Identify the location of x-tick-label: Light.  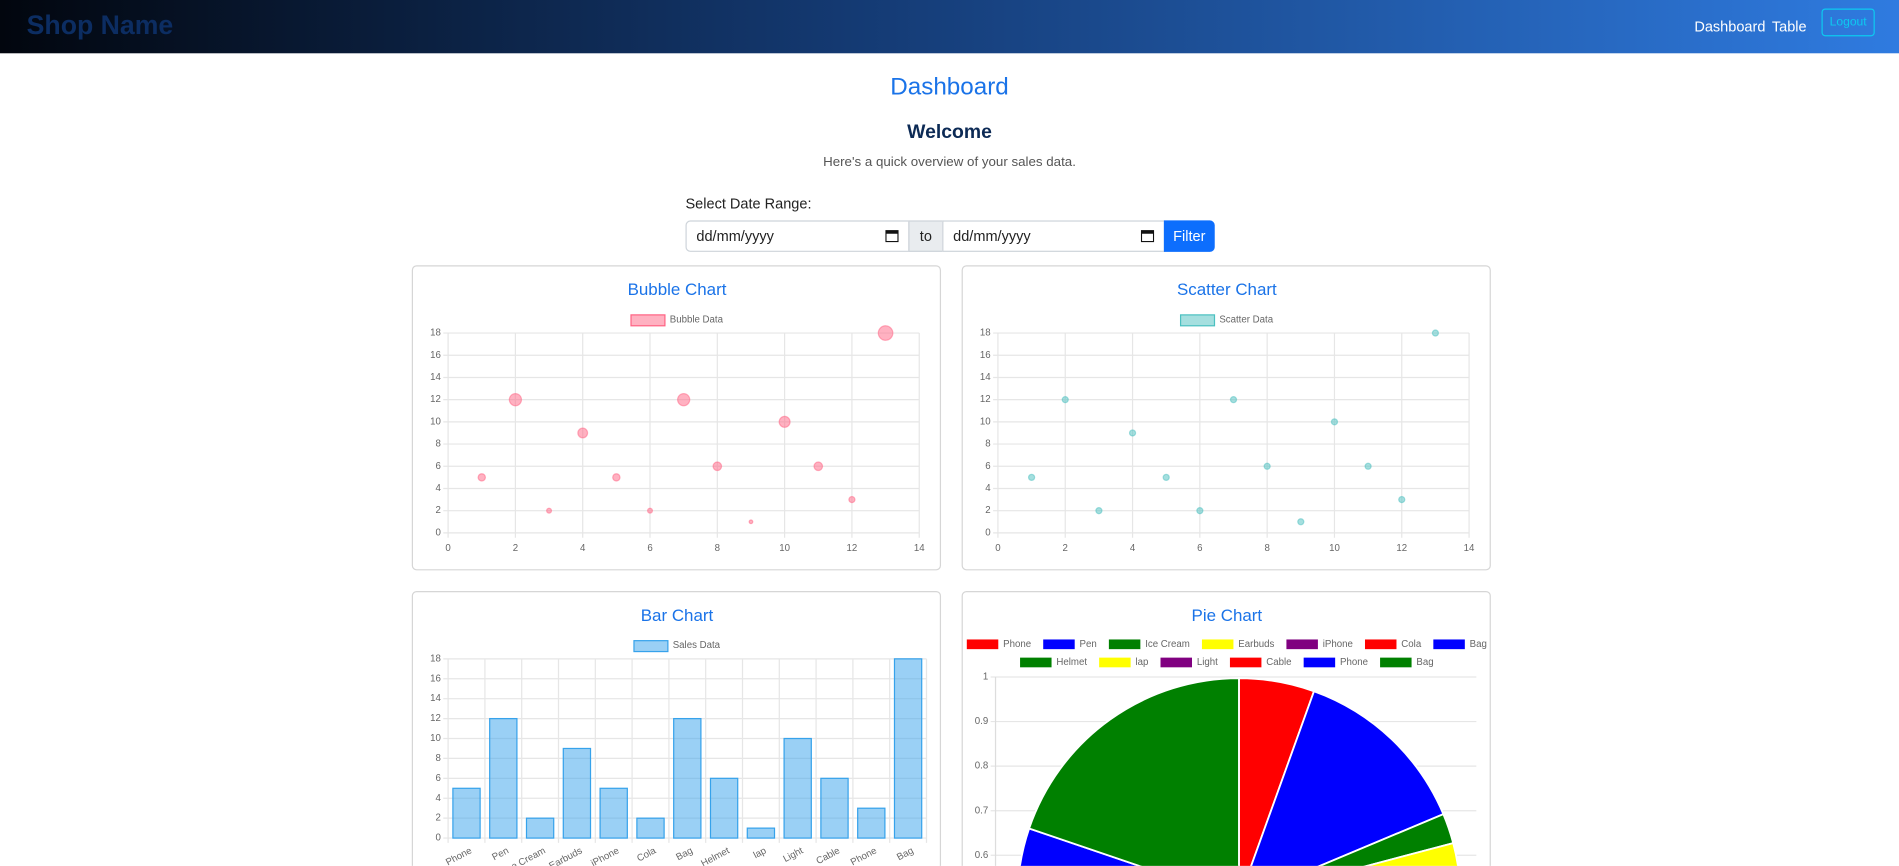
(793, 855).